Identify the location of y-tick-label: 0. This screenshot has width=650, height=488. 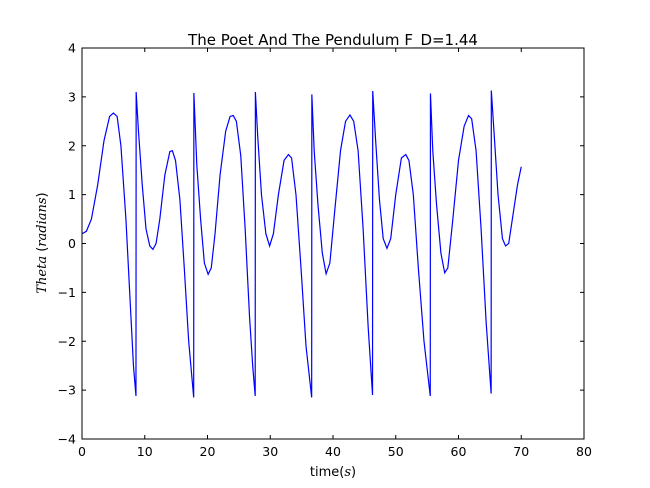
(72, 243).